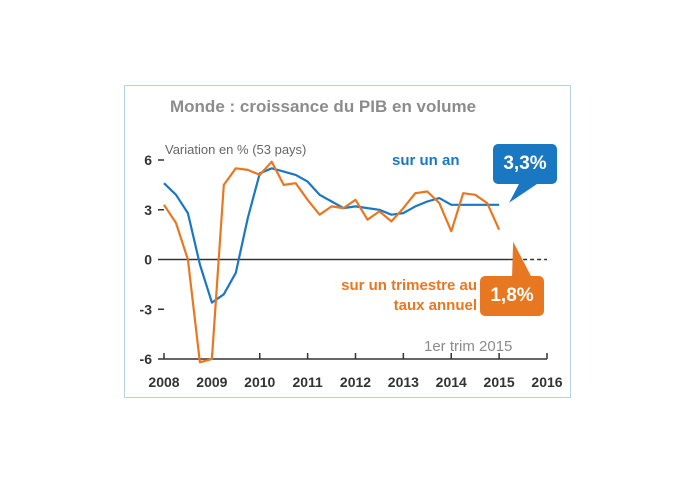  Describe the element at coordinates (525, 164) in the screenshot. I see `callout-annual-value: 3,3%` at that location.